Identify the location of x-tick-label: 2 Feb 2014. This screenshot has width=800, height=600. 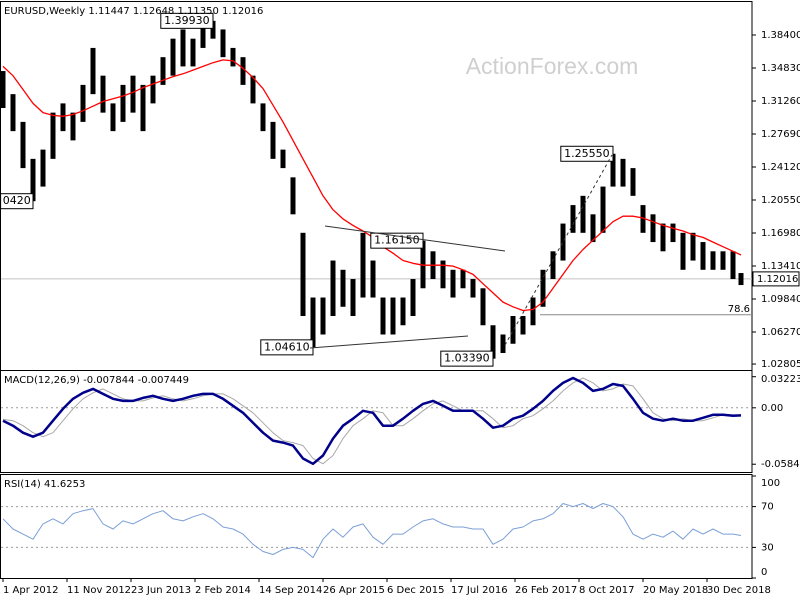
(223, 590).